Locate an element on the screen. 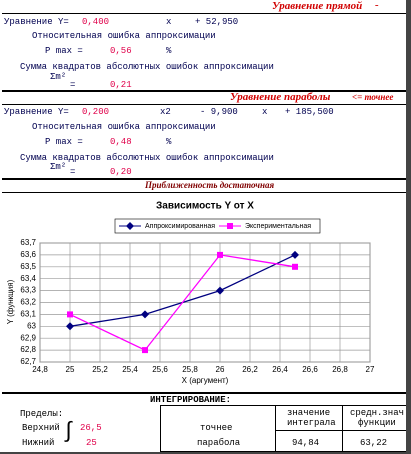 This screenshot has height=454, width=411. integral-sign: ∫ is located at coordinates (69, 431).